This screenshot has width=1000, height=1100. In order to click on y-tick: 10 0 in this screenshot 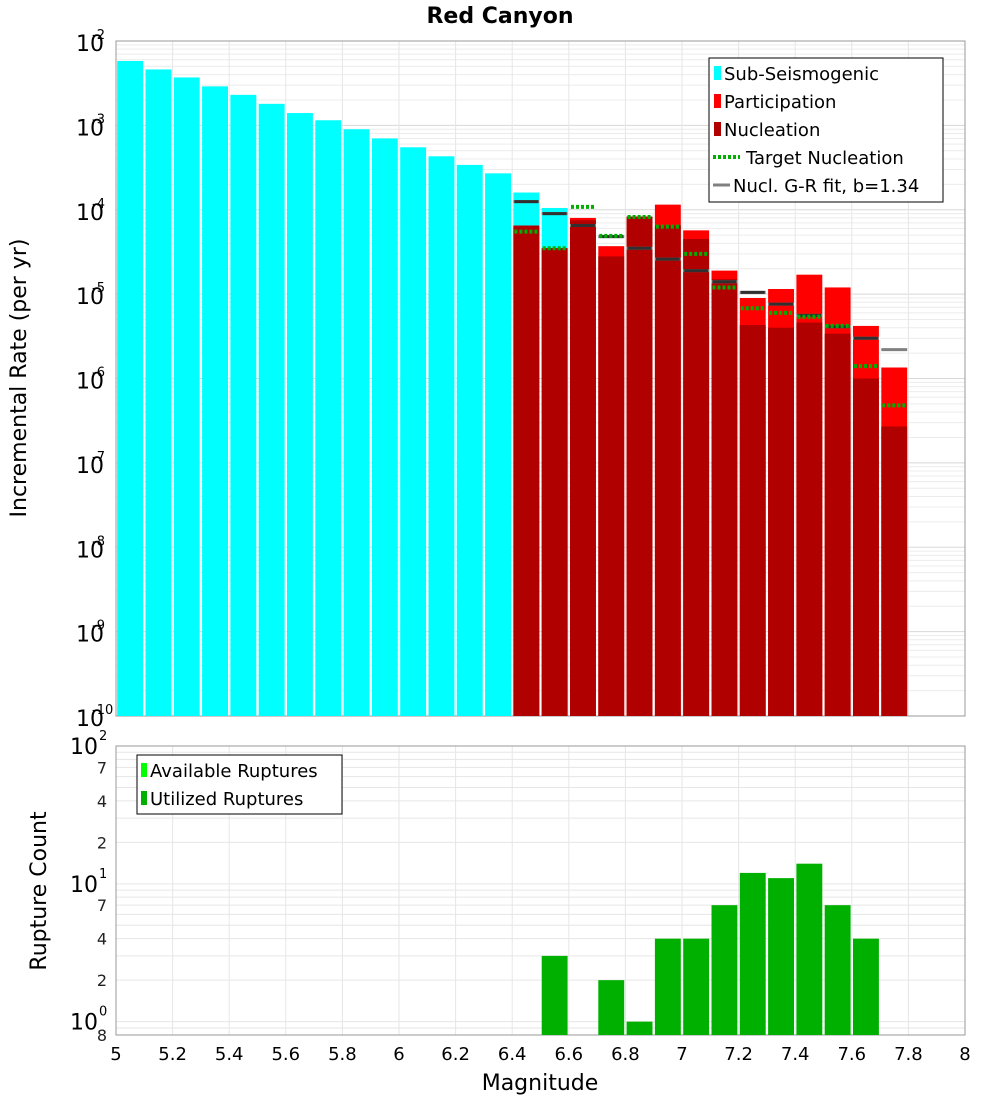, I will do `click(88, 1020)`.